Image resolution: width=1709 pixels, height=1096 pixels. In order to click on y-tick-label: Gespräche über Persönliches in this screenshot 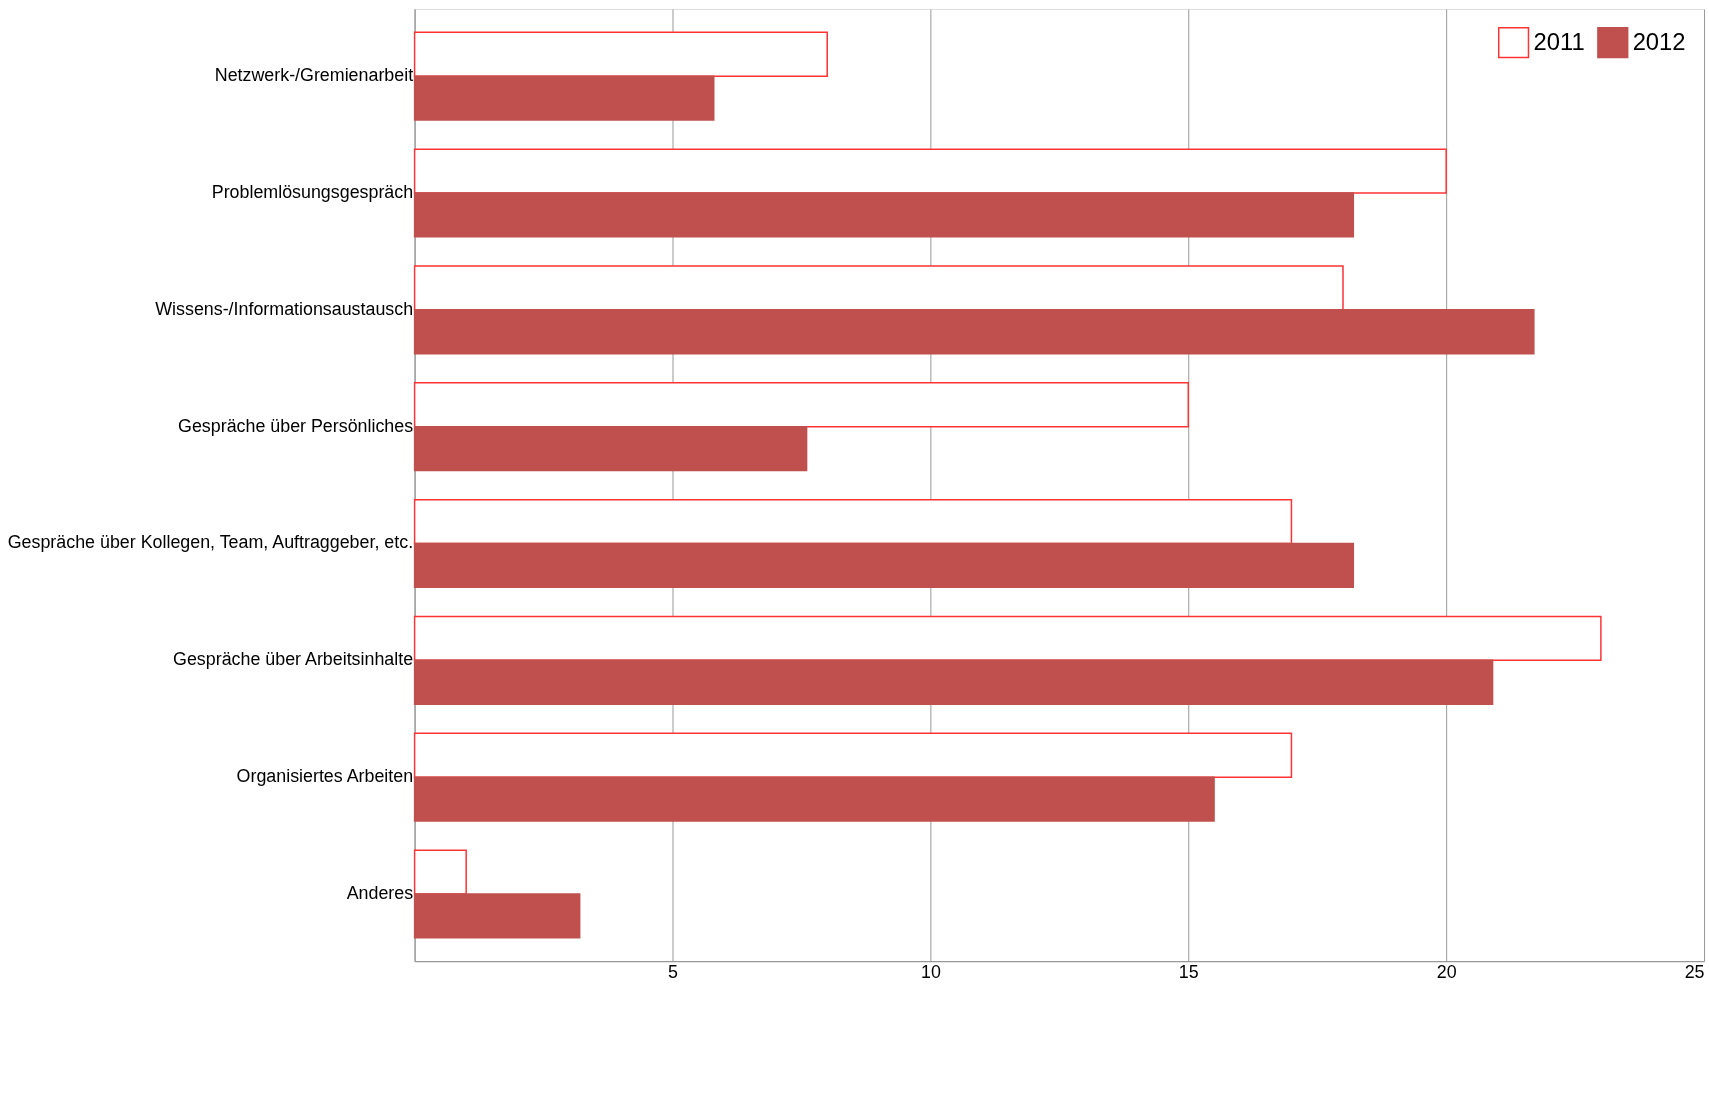, I will do `click(296, 425)`.